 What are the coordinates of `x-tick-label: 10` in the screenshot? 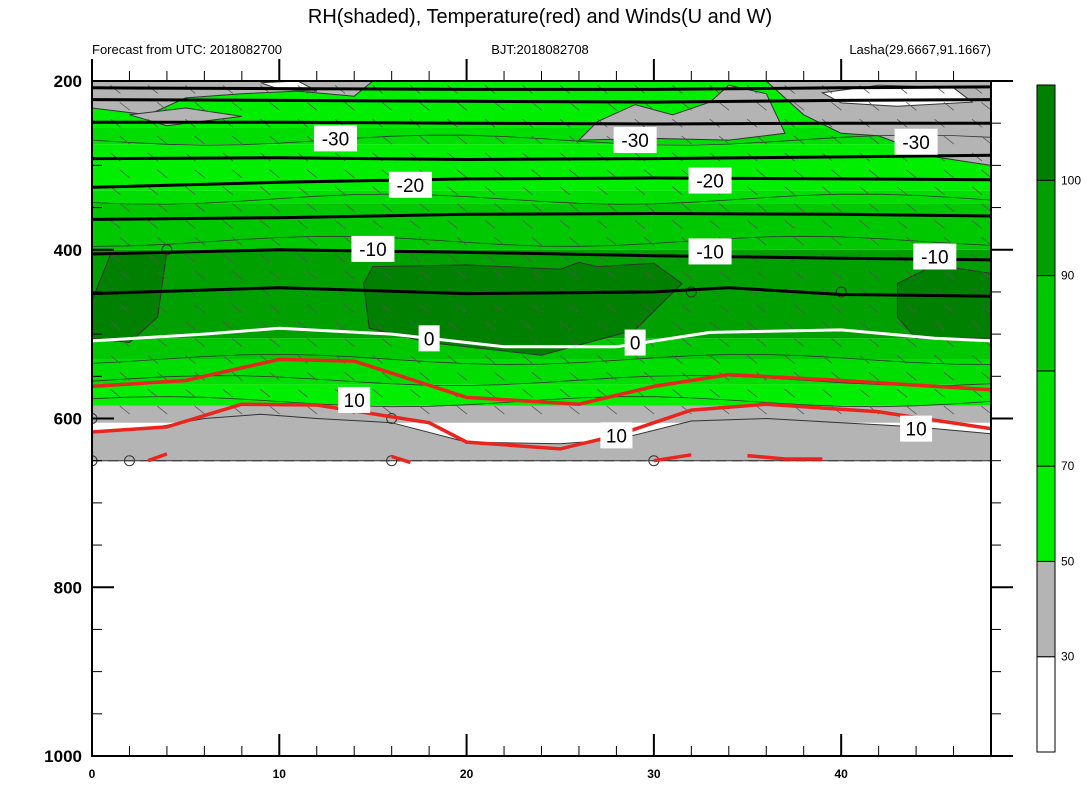 It's located at (280, 774).